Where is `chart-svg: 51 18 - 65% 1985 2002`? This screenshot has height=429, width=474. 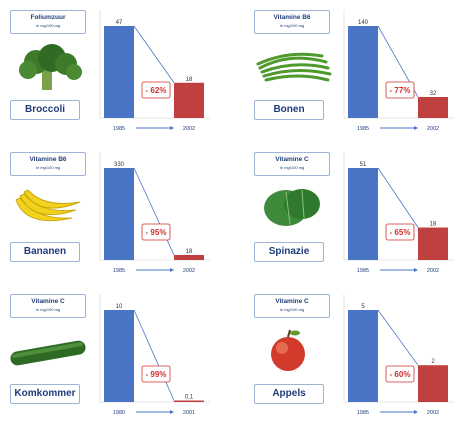
chart-svg: 51 18 - 65% 1985 2002 is located at coordinates (398, 213).